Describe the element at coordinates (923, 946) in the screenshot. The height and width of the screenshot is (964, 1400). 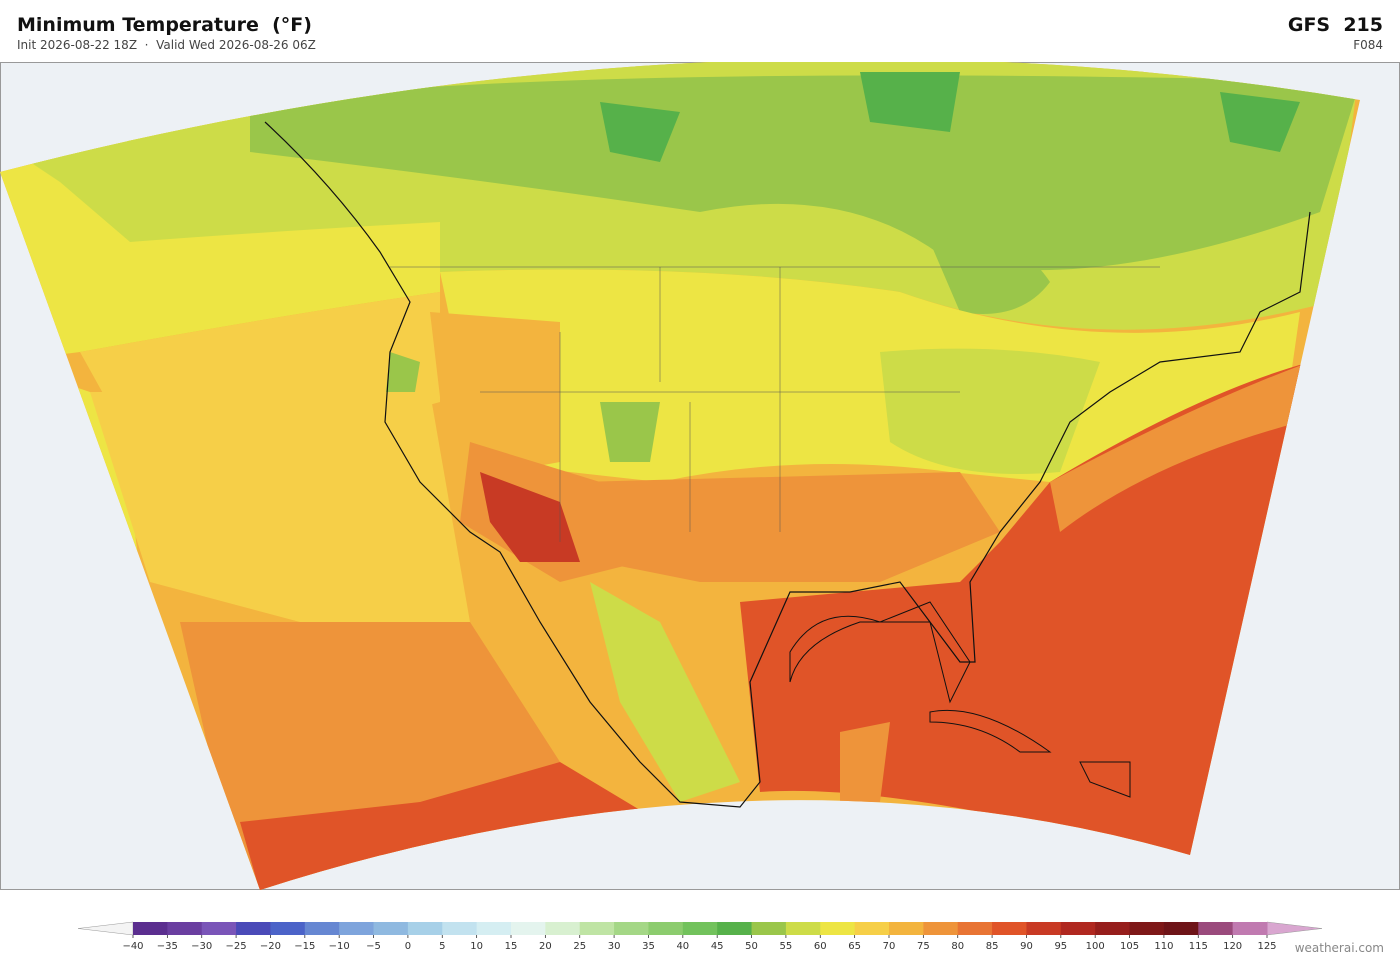
I see `tick-label: 75` at that location.